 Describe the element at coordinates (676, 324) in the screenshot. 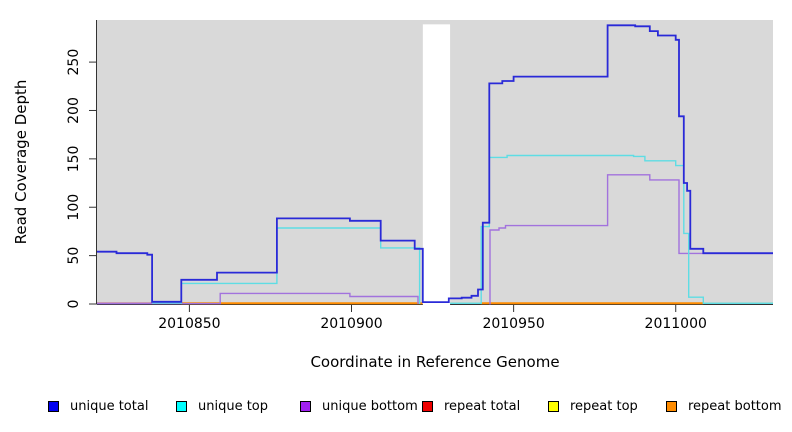

I see `x-tick-label: 2011000` at that location.